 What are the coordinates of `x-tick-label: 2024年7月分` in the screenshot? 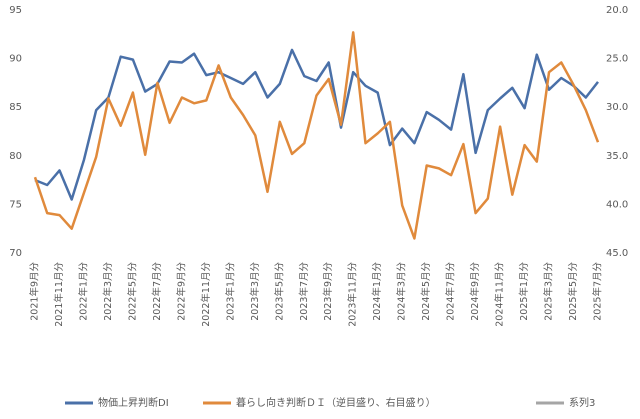 It's located at (451, 291).